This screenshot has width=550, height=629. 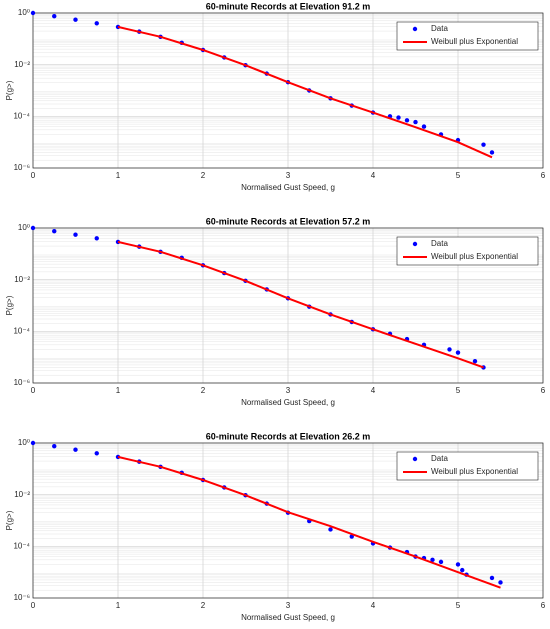 I want to click on chart-title: 60-minute Records at Elevation 26.2 m, so click(x=288, y=436).